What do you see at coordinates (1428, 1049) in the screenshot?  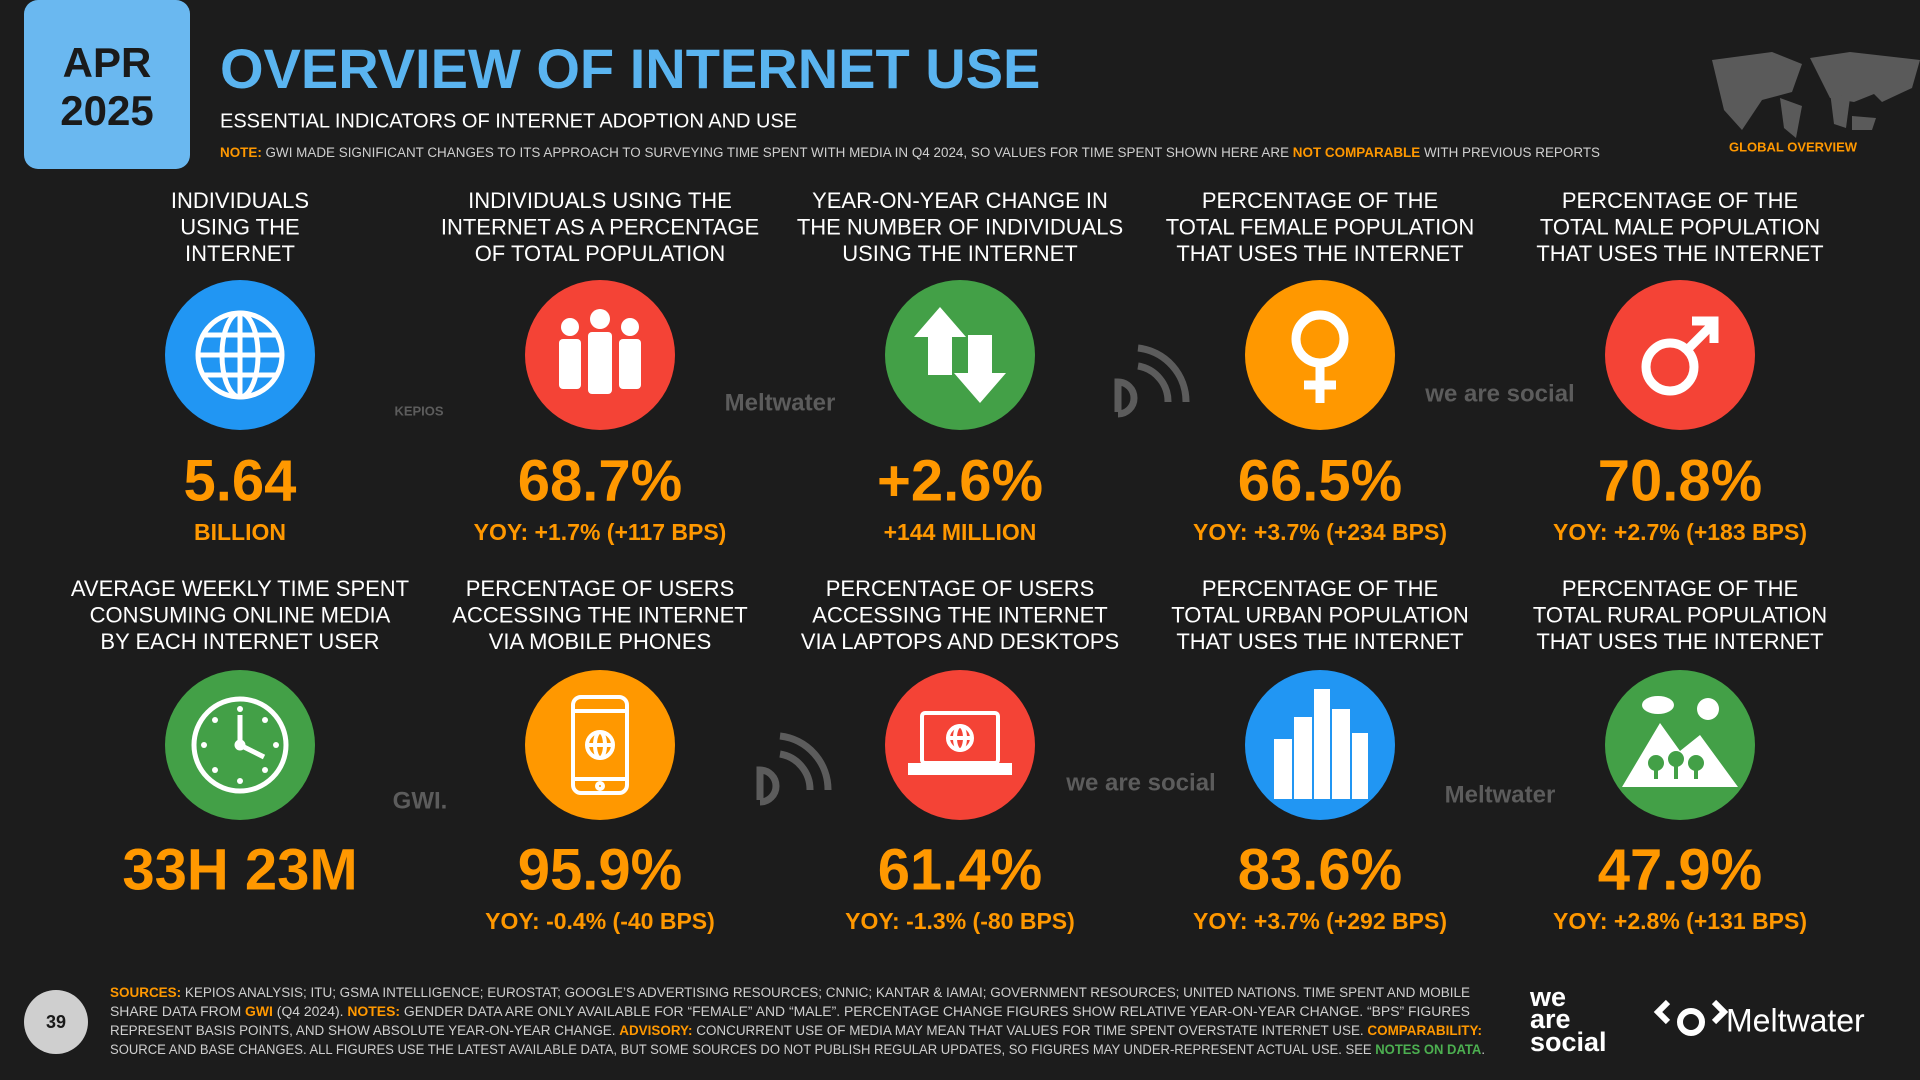 I see `text-segment: NOTES ON DATA` at bounding box center [1428, 1049].